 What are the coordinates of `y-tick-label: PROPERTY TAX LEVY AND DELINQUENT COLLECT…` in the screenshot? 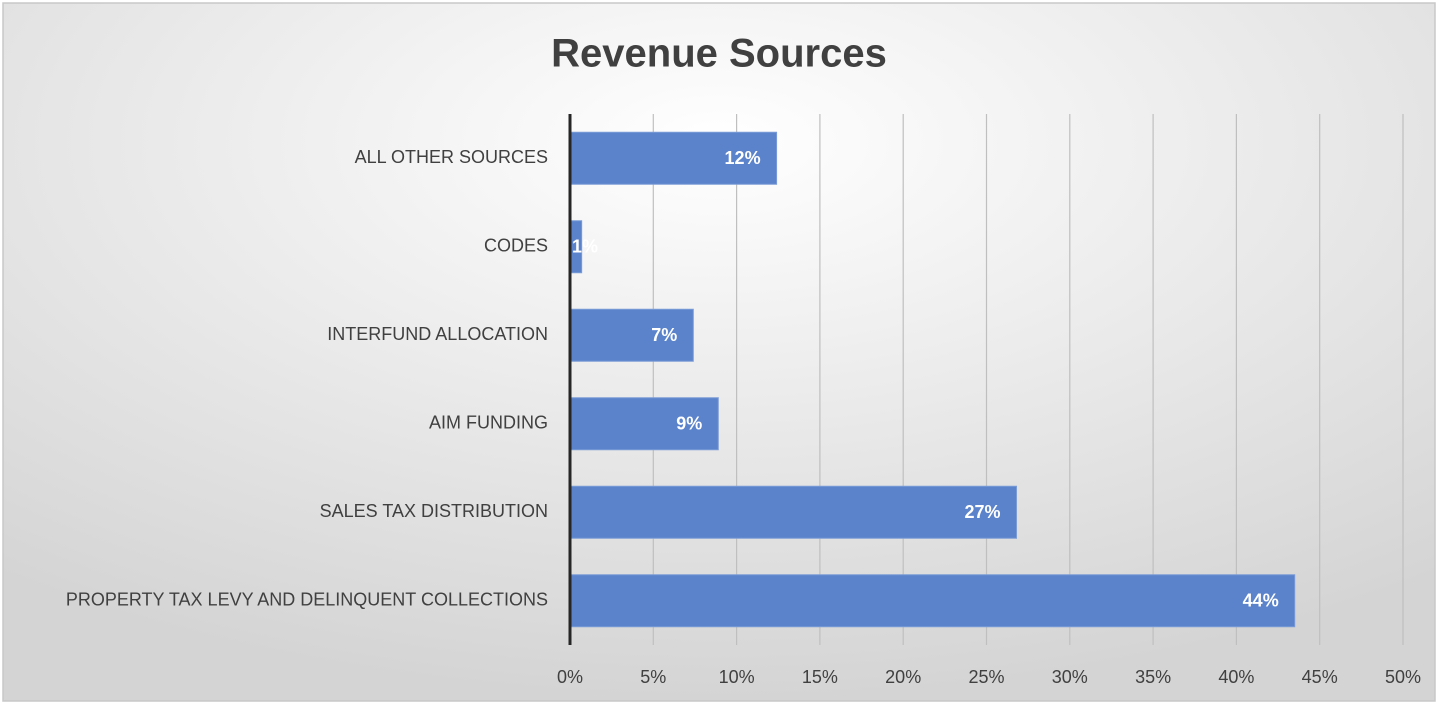 It's located at (307, 600).